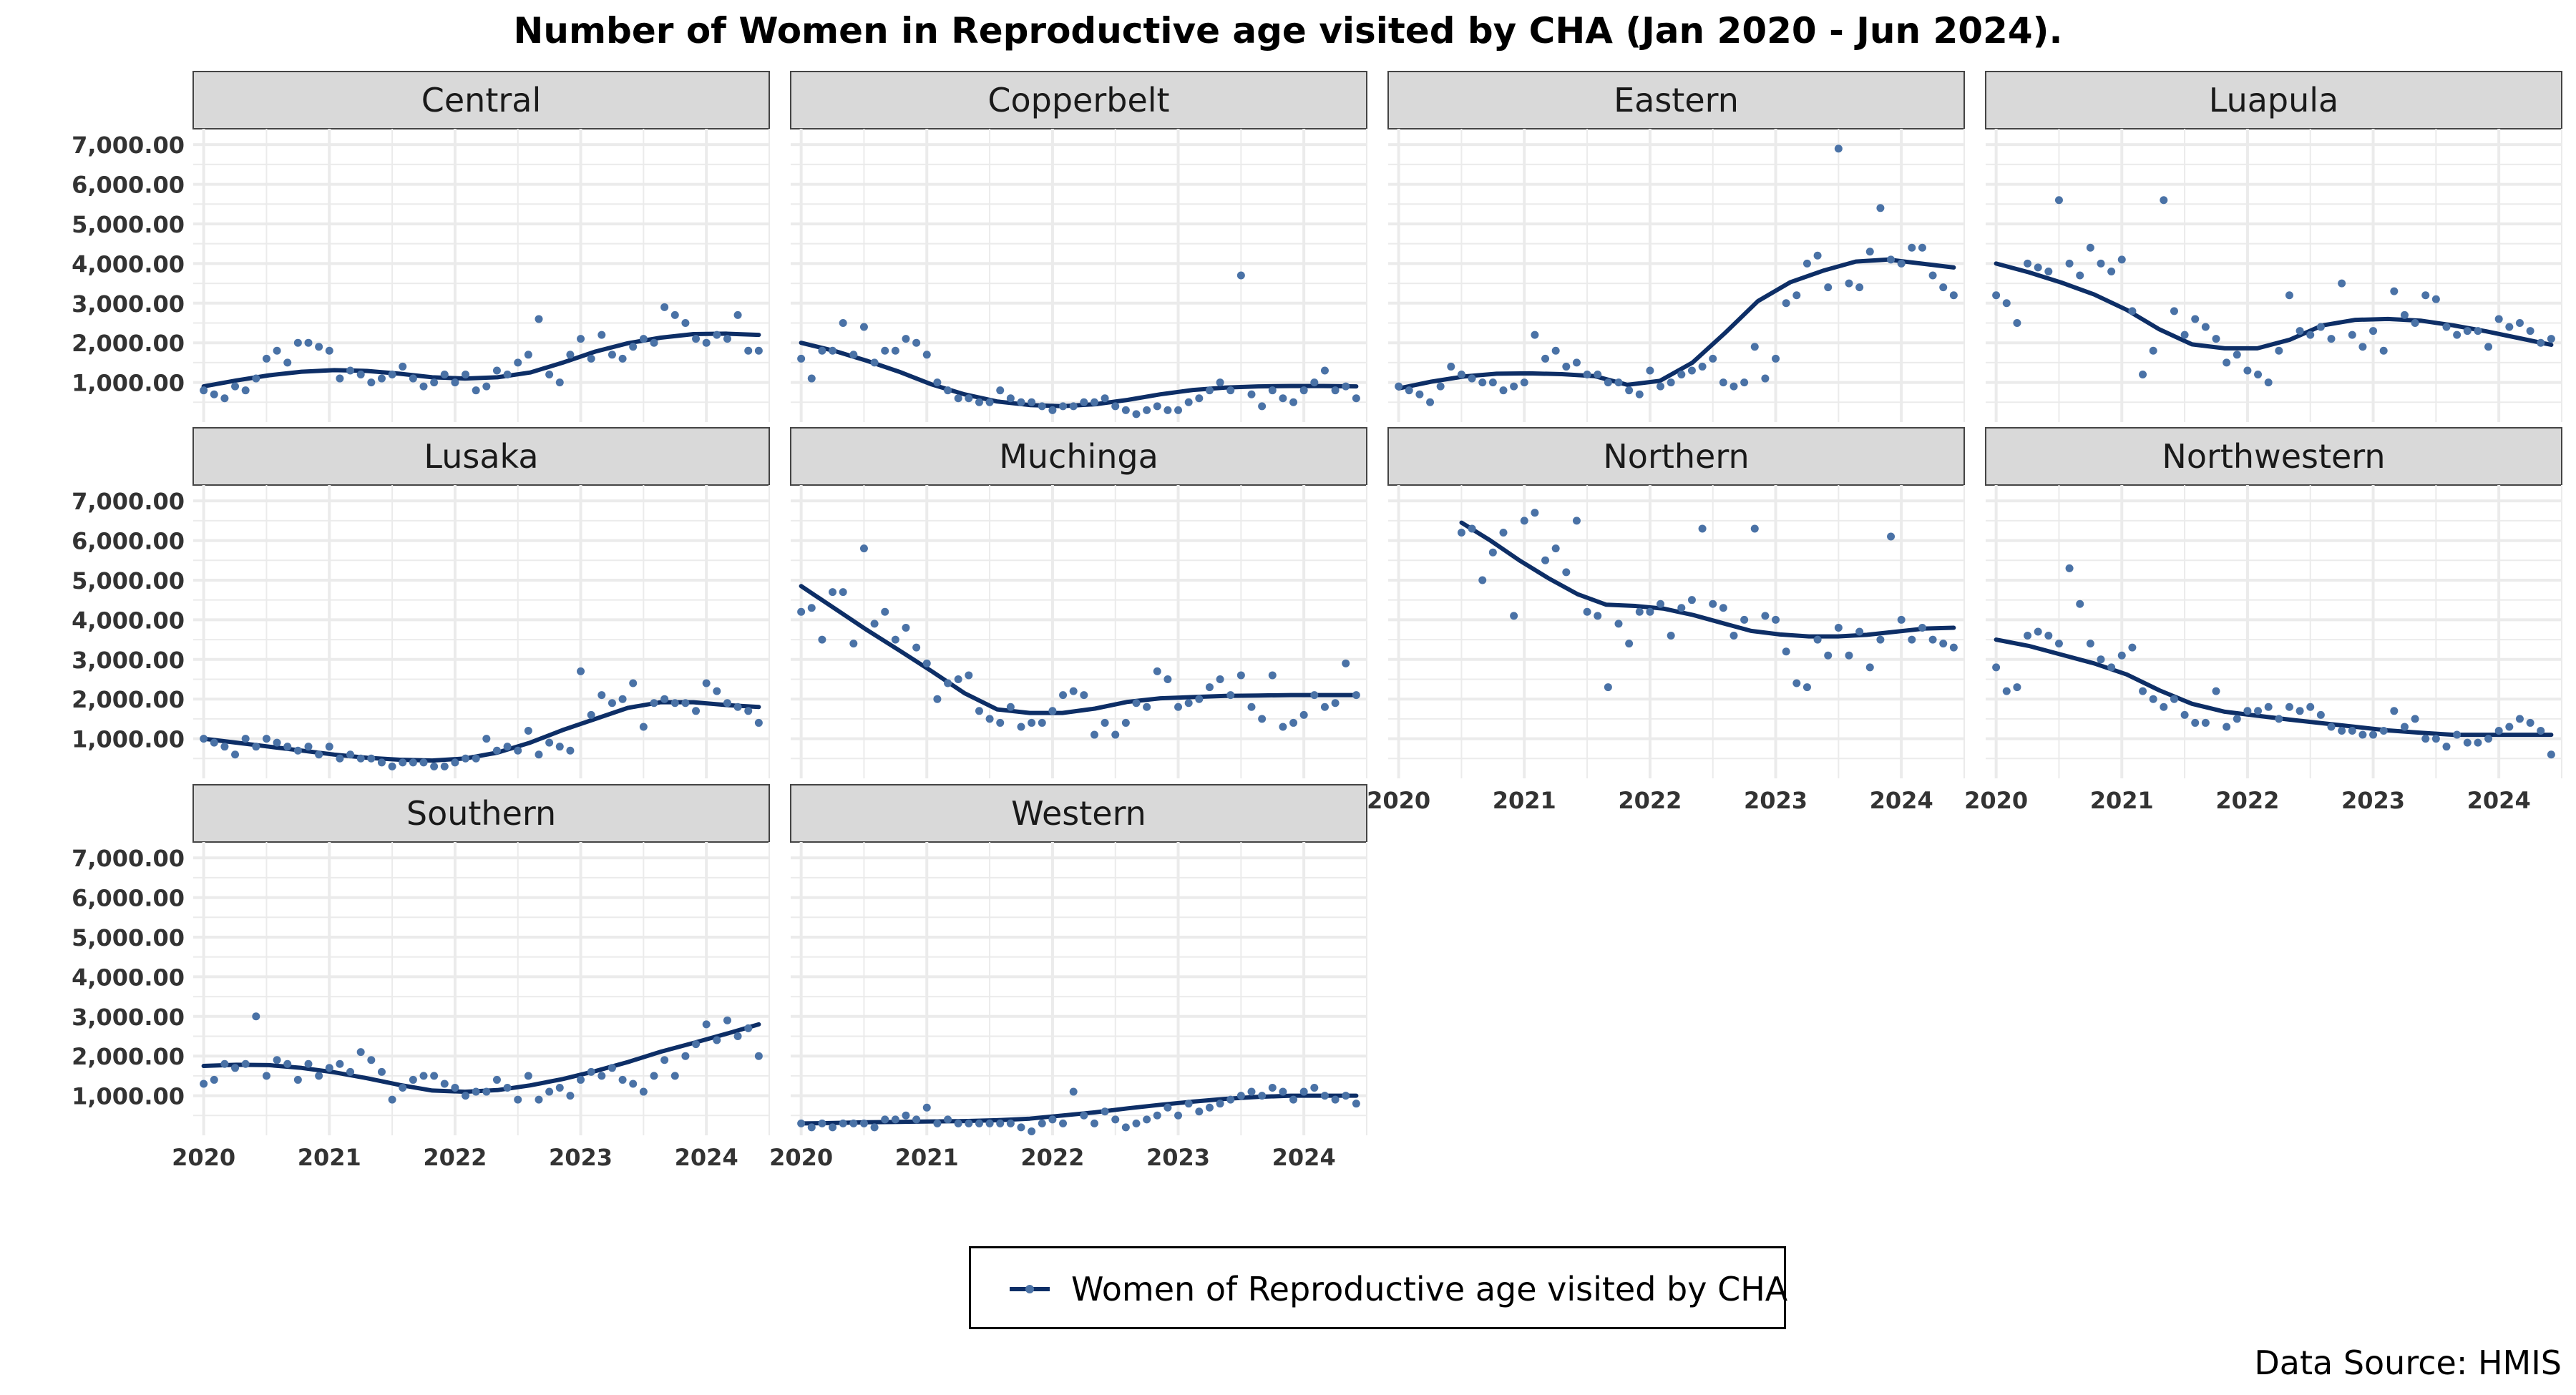 The height and width of the screenshot is (1395, 2576). Describe the element at coordinates (203, 1158) in the screenshot. I see `x-tick-label: 2020` at that location.